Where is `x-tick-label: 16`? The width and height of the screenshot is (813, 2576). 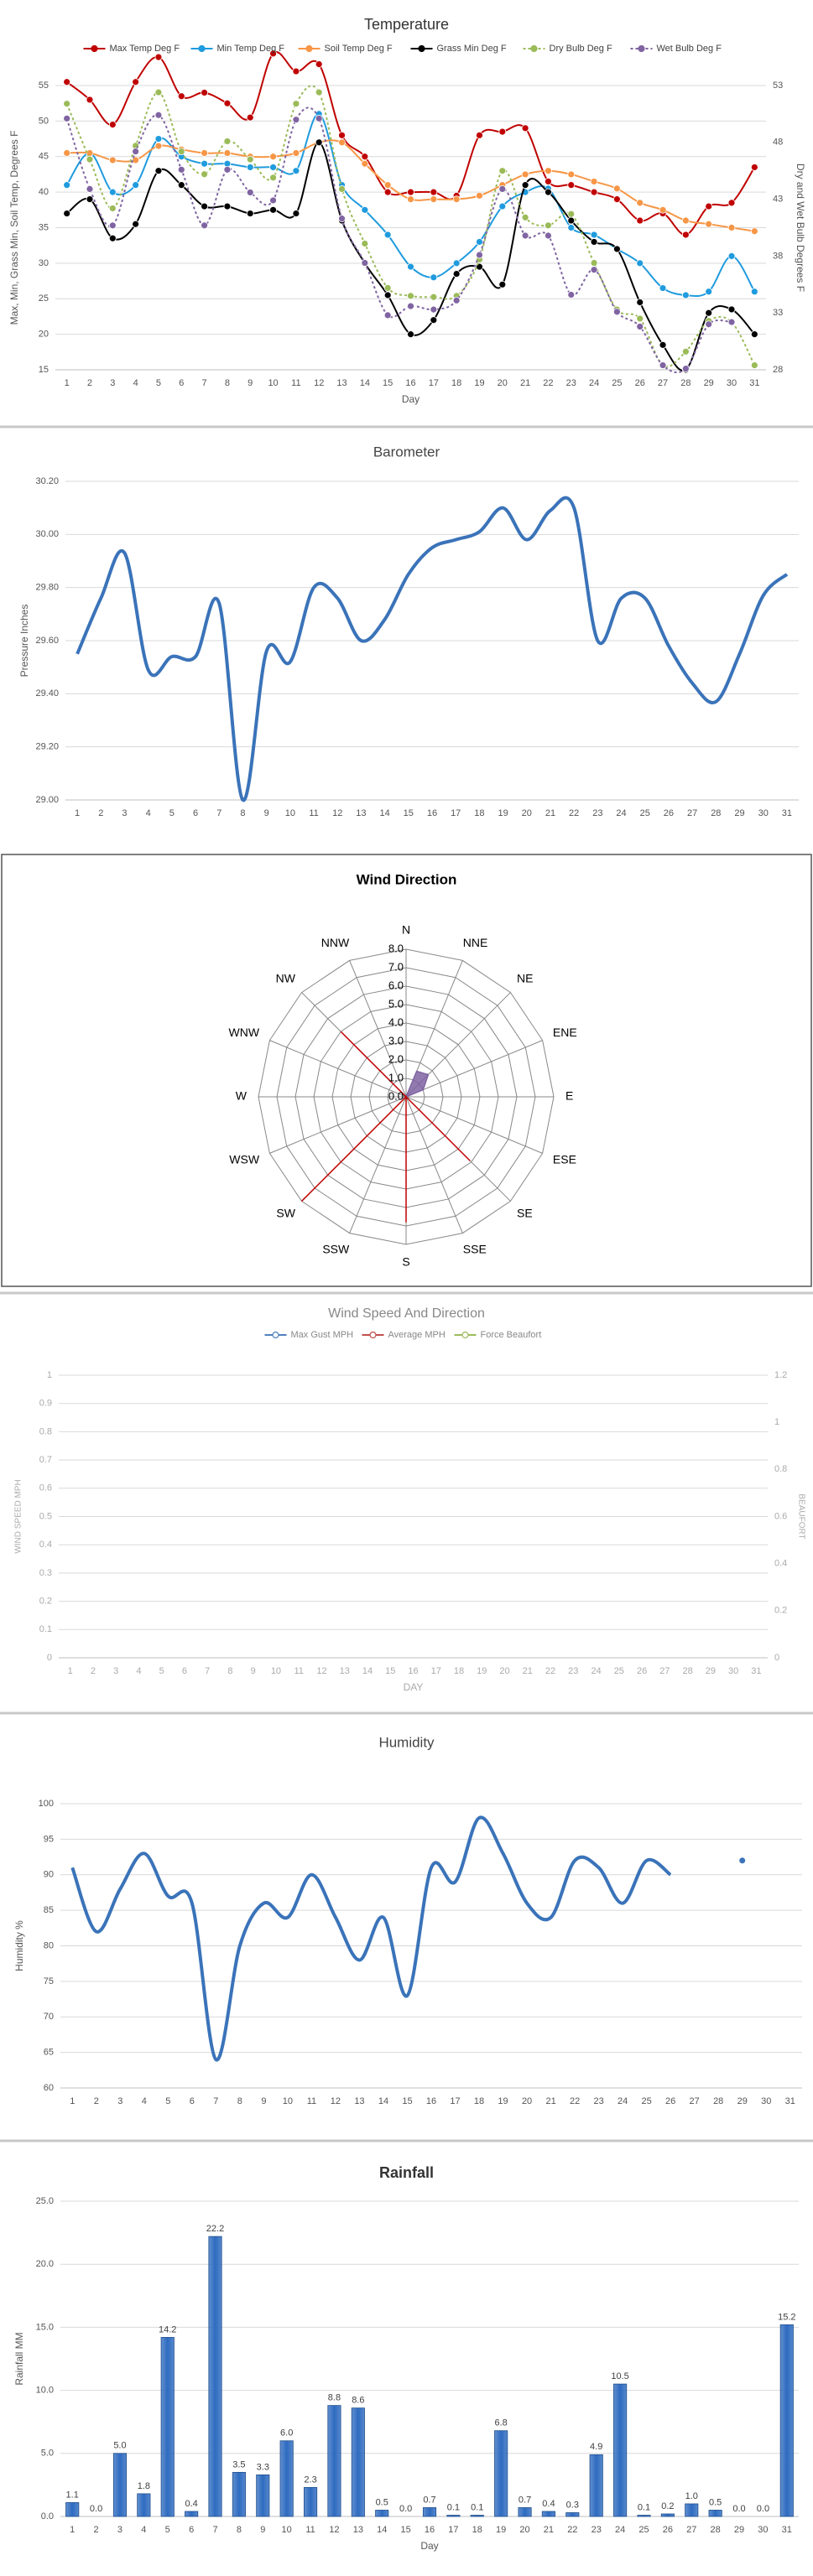
x-tick-label: 16 is located at coordinates (431, 2101).